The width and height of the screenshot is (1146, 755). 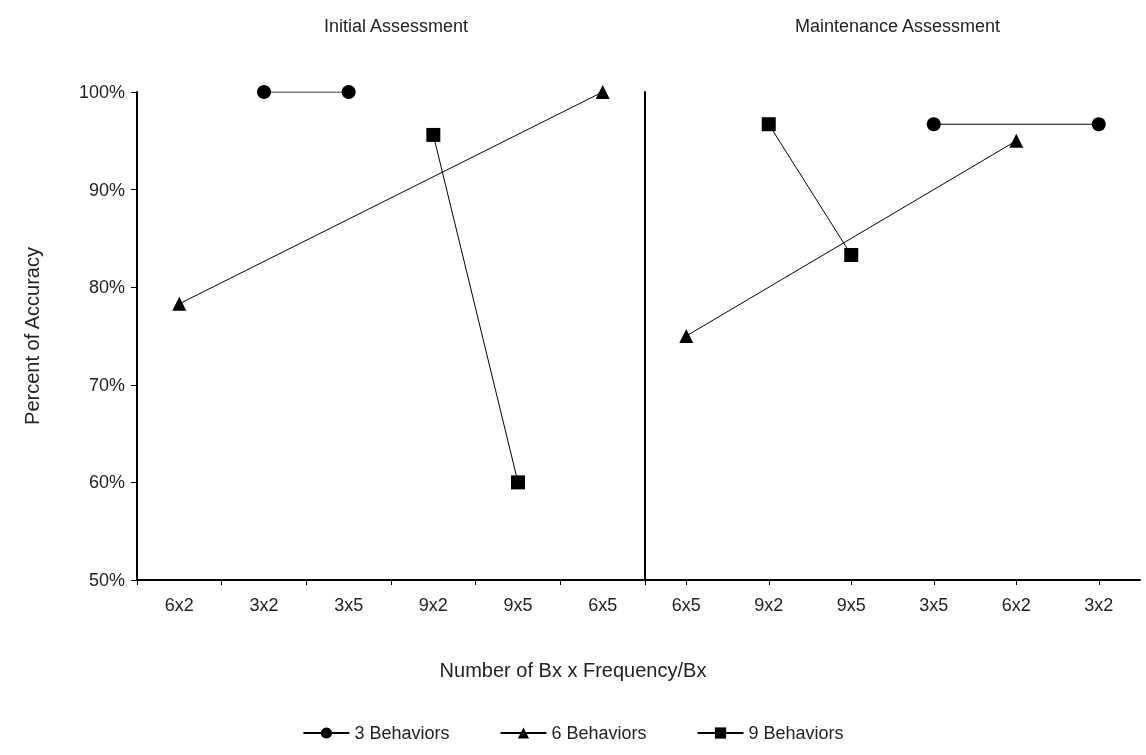 I want to click on legend-label: 9 Behaviors, so click(x=796, y=733).